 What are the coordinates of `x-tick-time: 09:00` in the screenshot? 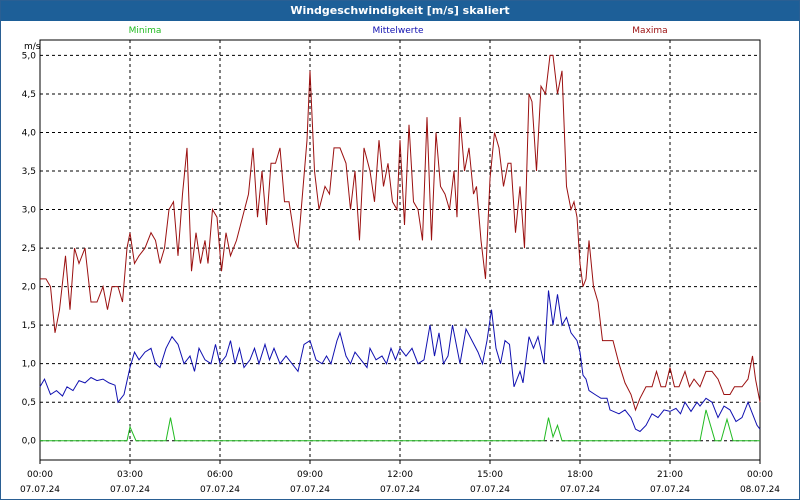 It's located at (310, 475).